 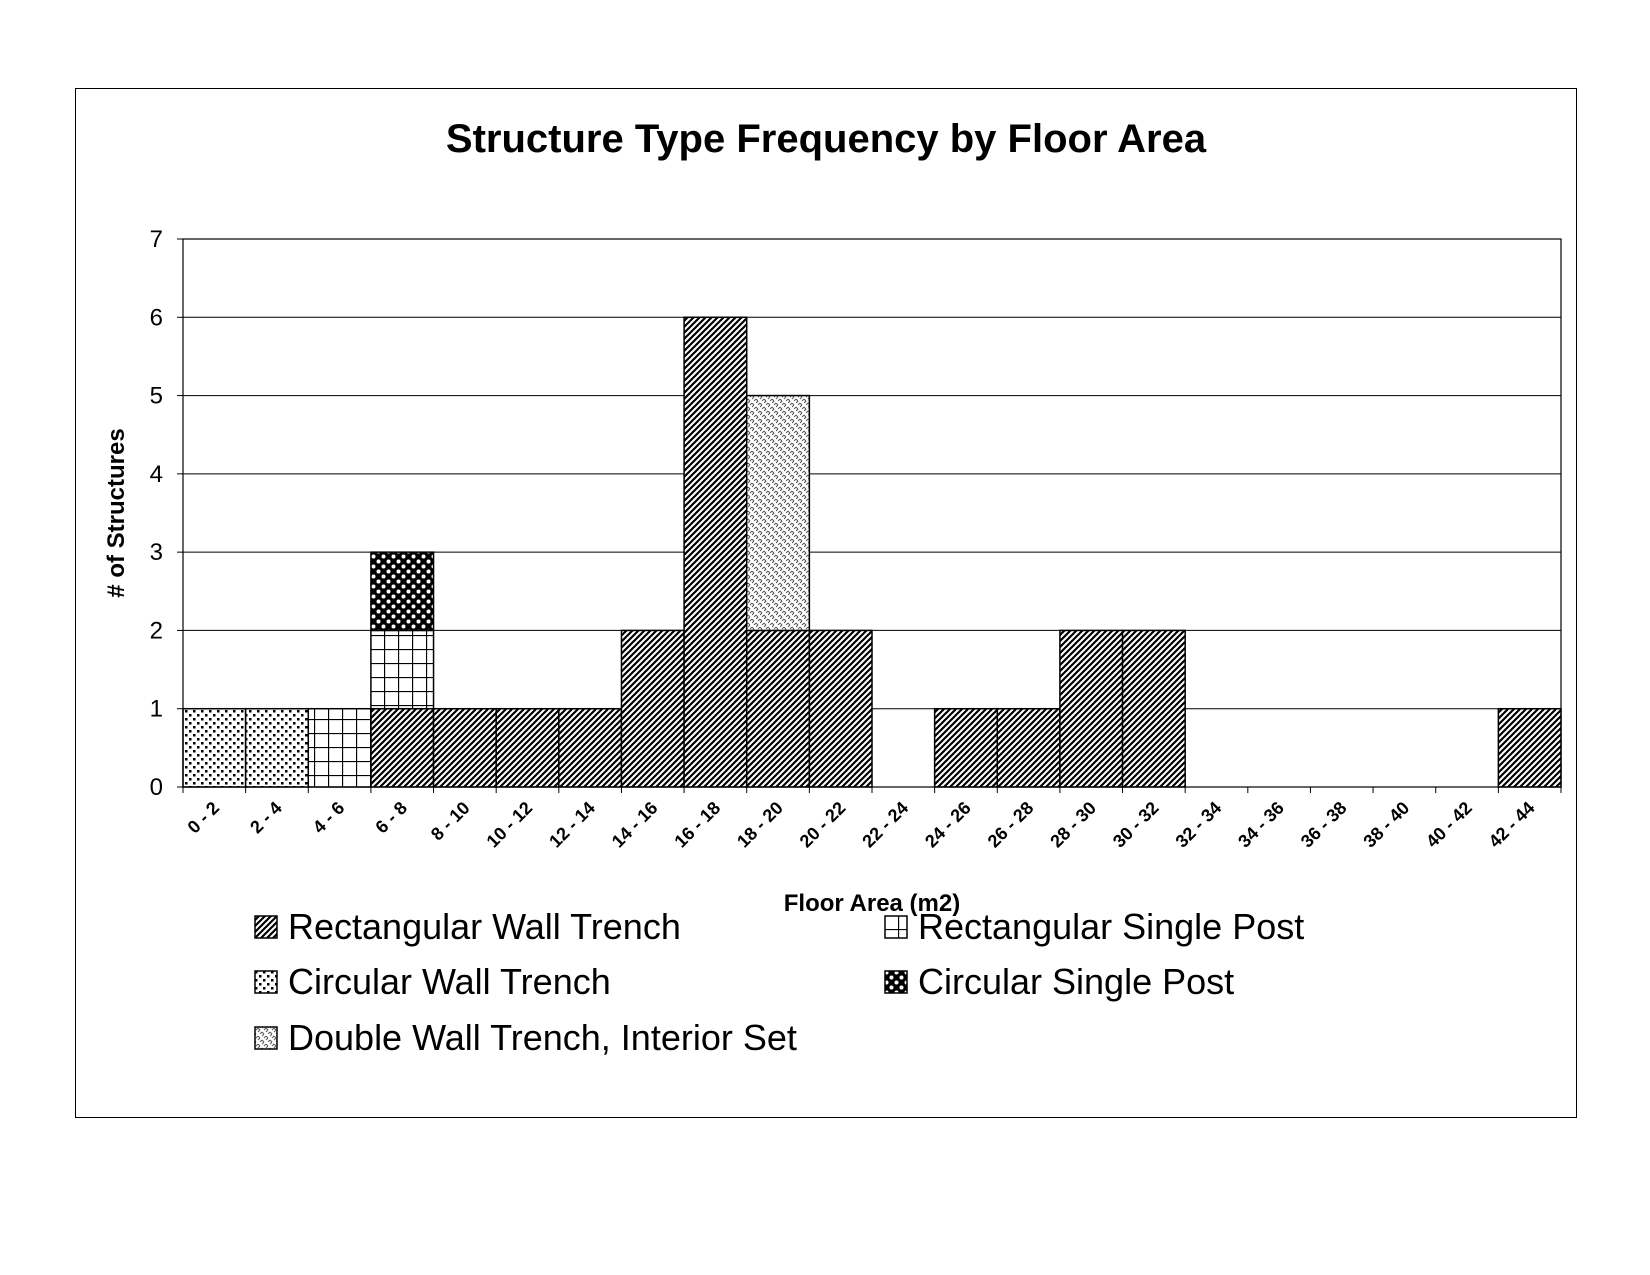 I want to click on x-tick-label: 24 - 26, so click(x=948, y=825).